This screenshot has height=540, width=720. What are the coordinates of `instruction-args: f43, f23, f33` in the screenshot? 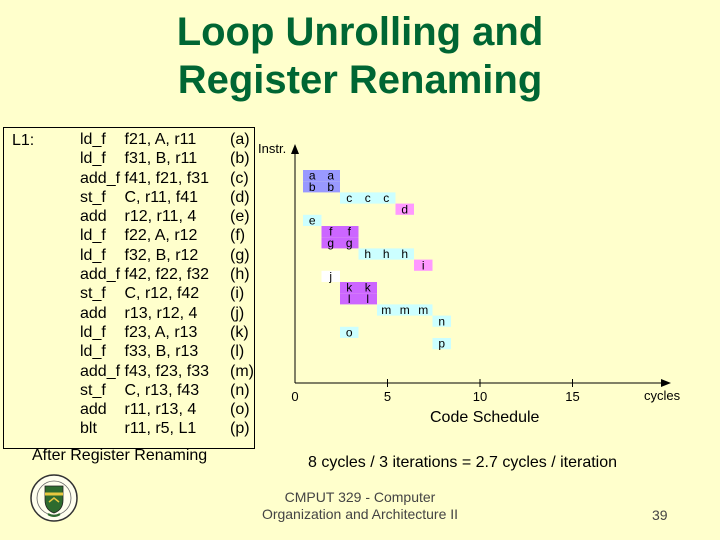 It's located at (167, 371).